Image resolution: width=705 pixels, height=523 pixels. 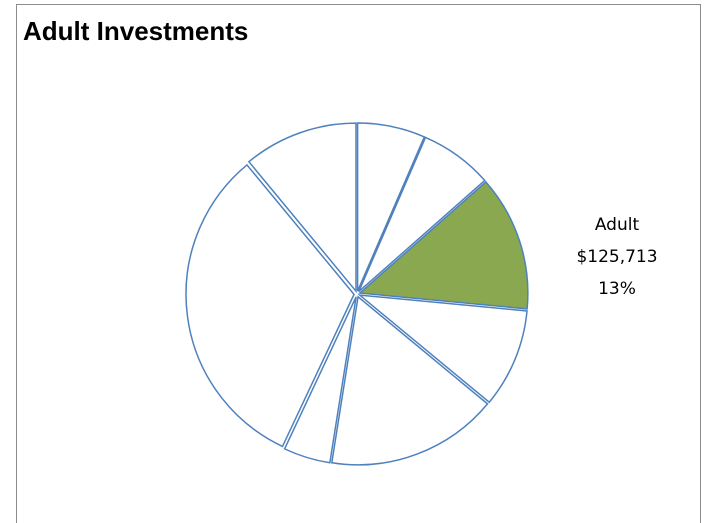 I want to click on pie-slice-adult, so click(x=443, y=245).